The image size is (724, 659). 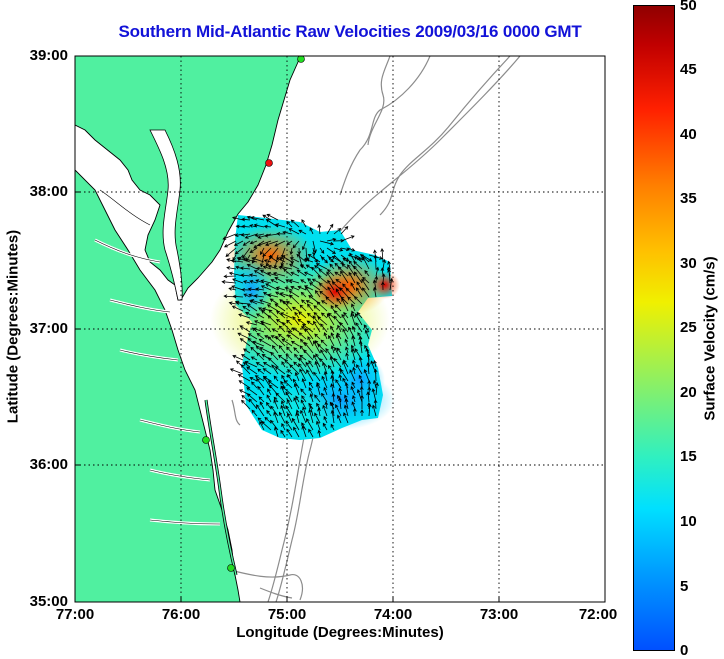 I want to click on y-axis-label: Latitude (Degrees:Minutes), so click(x=13, y=326).